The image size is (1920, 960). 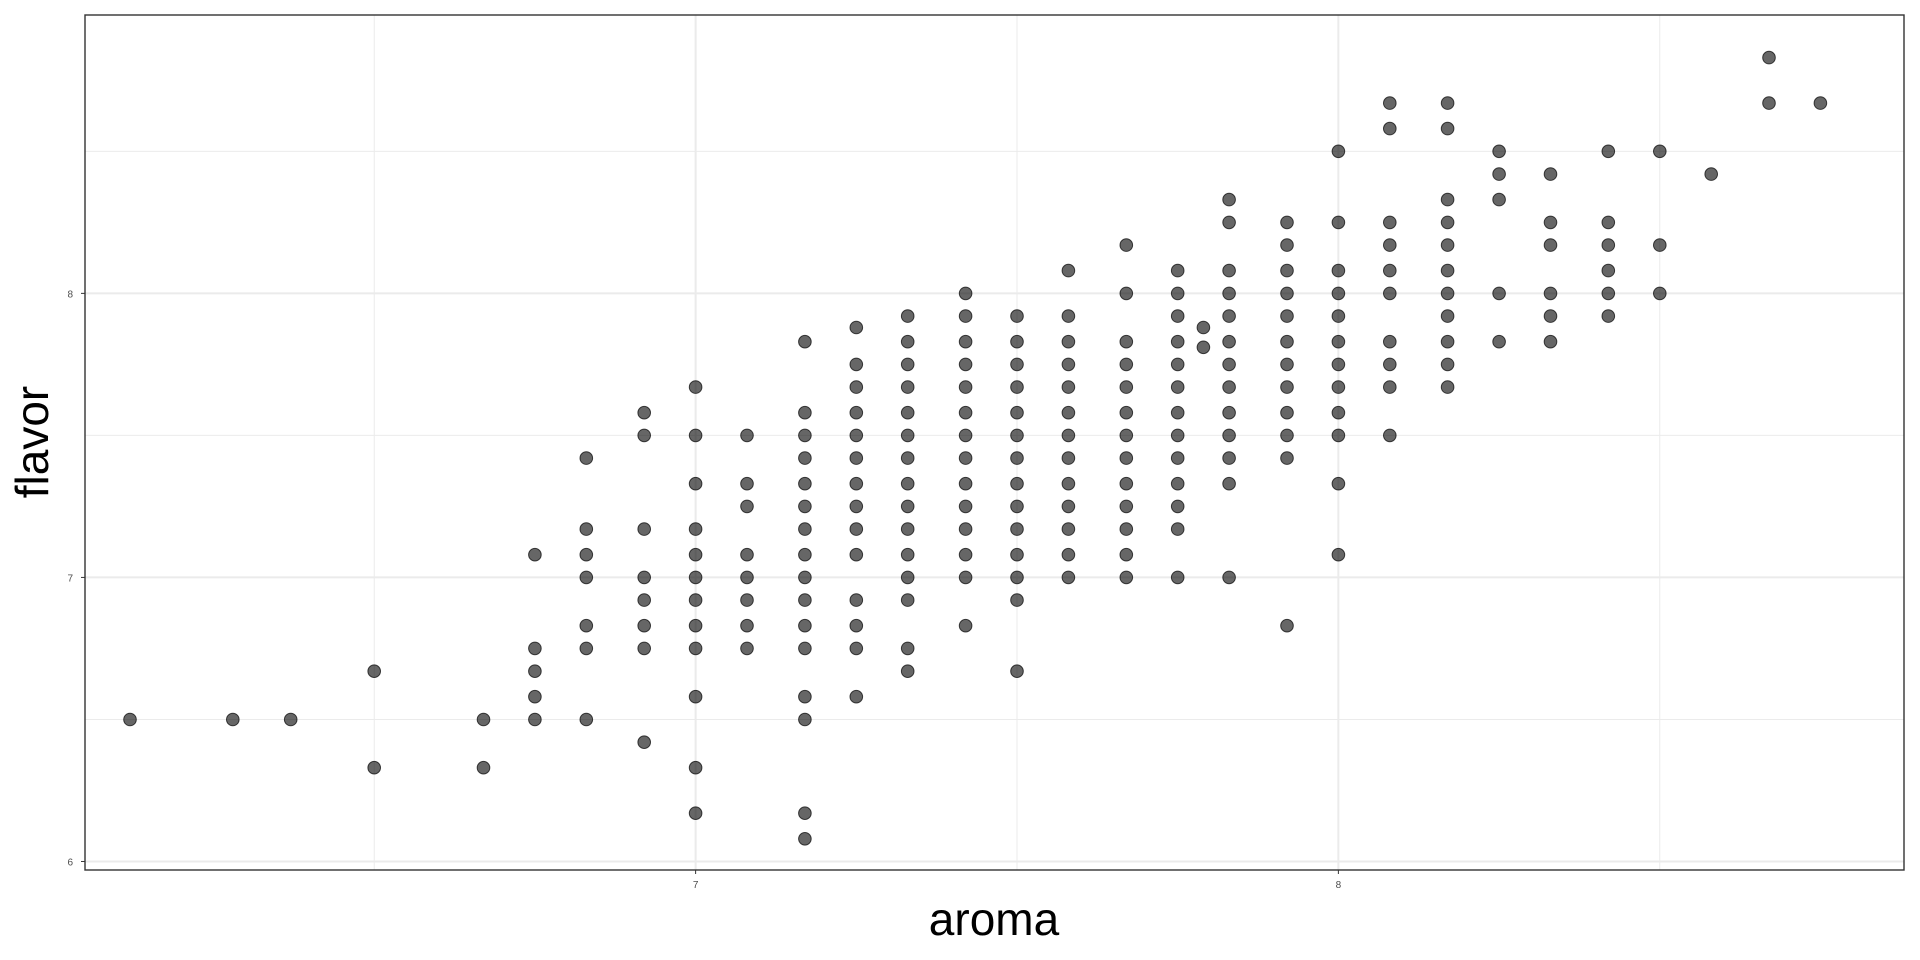 What do you see at coordinates (70, 578) in the screenshot?
I see `y-tick-label: 7` at bounding box center [70, 578].